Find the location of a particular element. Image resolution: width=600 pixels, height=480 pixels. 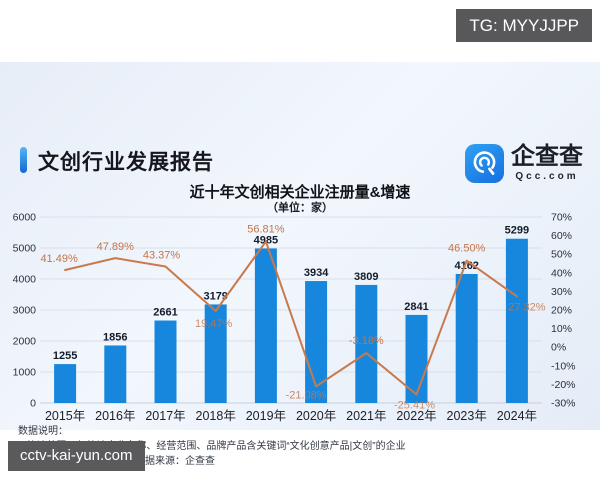

report-title: 文创行业发展报告 is located at coordinates (126, 162).